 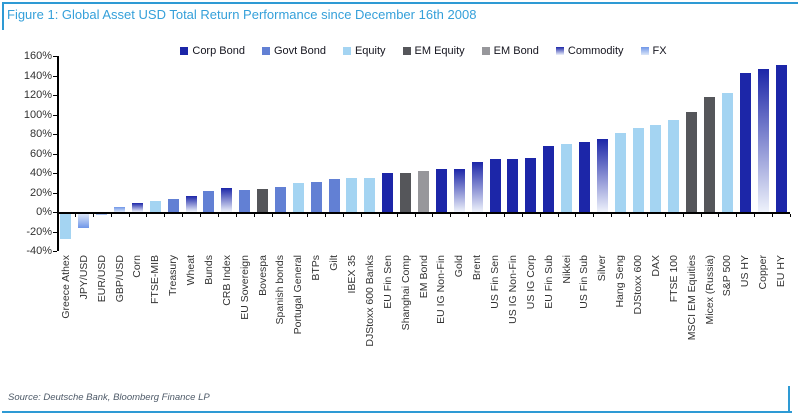 I want to click on x-axis-label: Greece Athex, so click(x=65, y=287).